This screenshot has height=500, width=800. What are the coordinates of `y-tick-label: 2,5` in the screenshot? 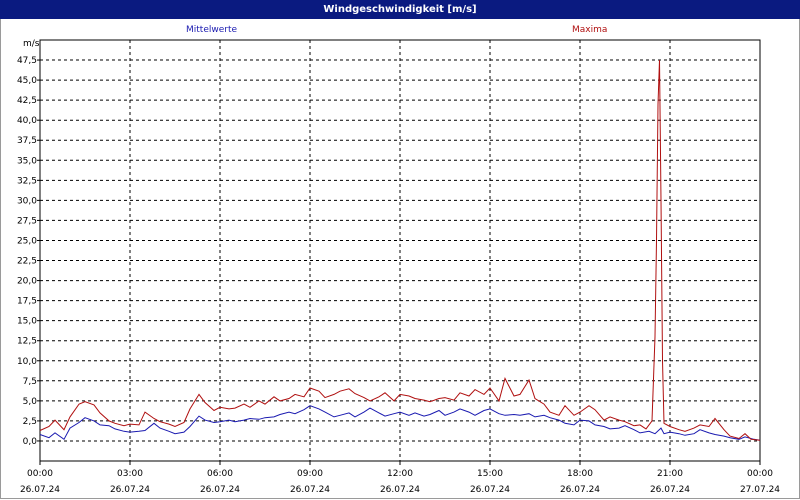 It's located at (30, 422).